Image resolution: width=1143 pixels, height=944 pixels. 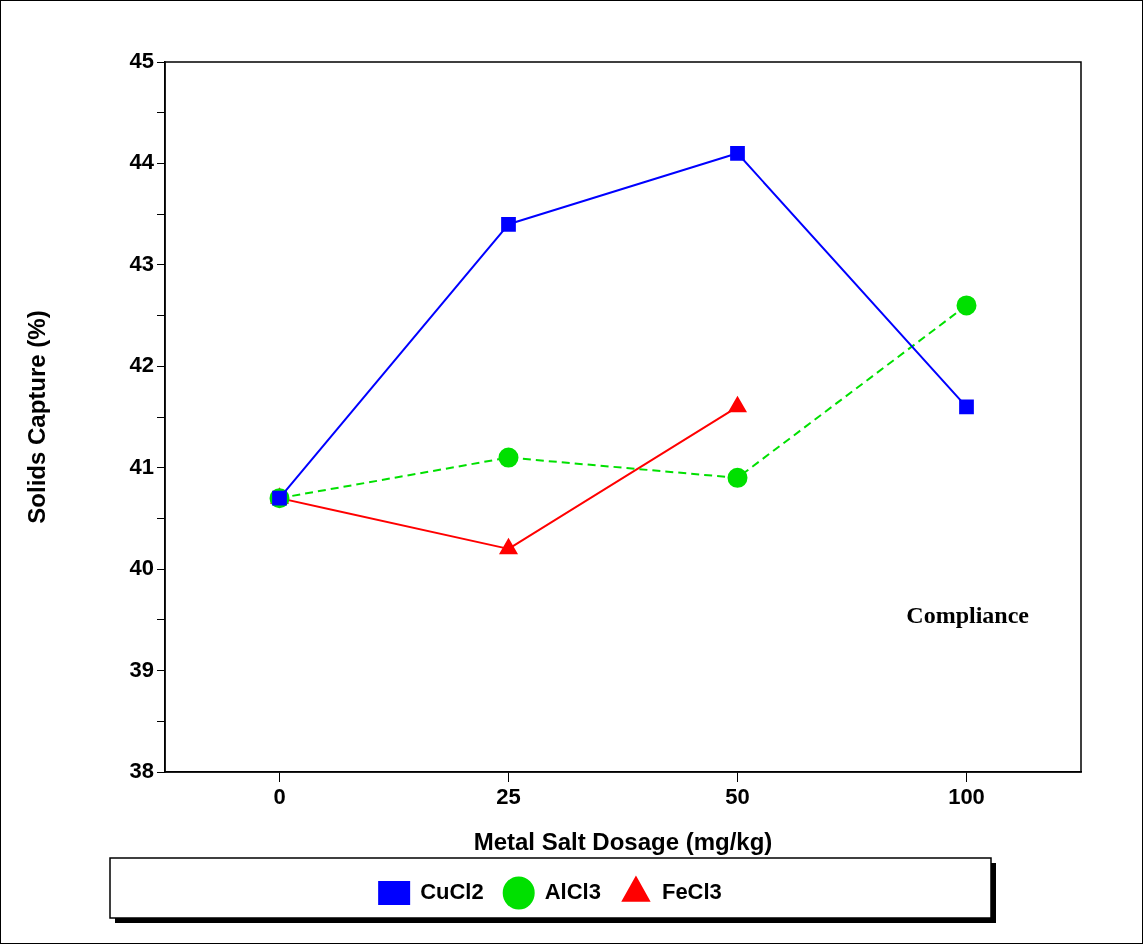 What do you see at coordinates (508, 797) in the screenshot?
I see `x-tick-label: 25` at bounding box center [508, 797].